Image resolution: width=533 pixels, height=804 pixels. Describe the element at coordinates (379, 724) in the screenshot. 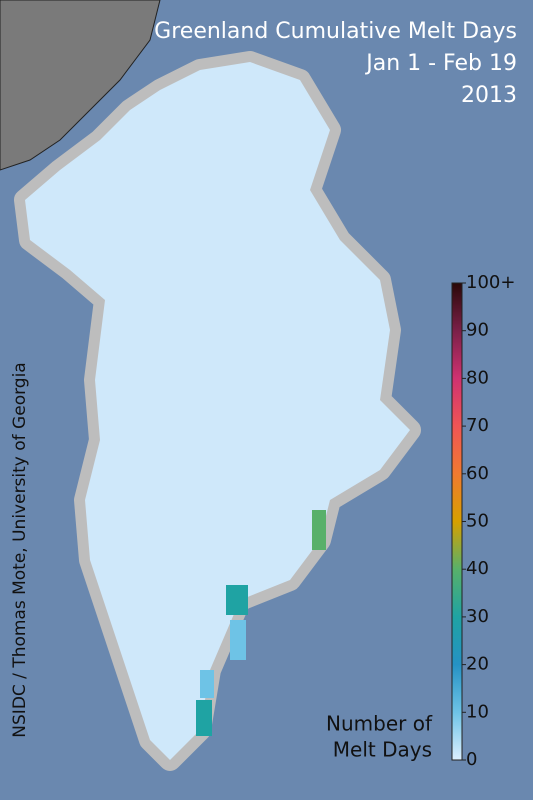

I see `colorbar-title-line: Number of` at that location.